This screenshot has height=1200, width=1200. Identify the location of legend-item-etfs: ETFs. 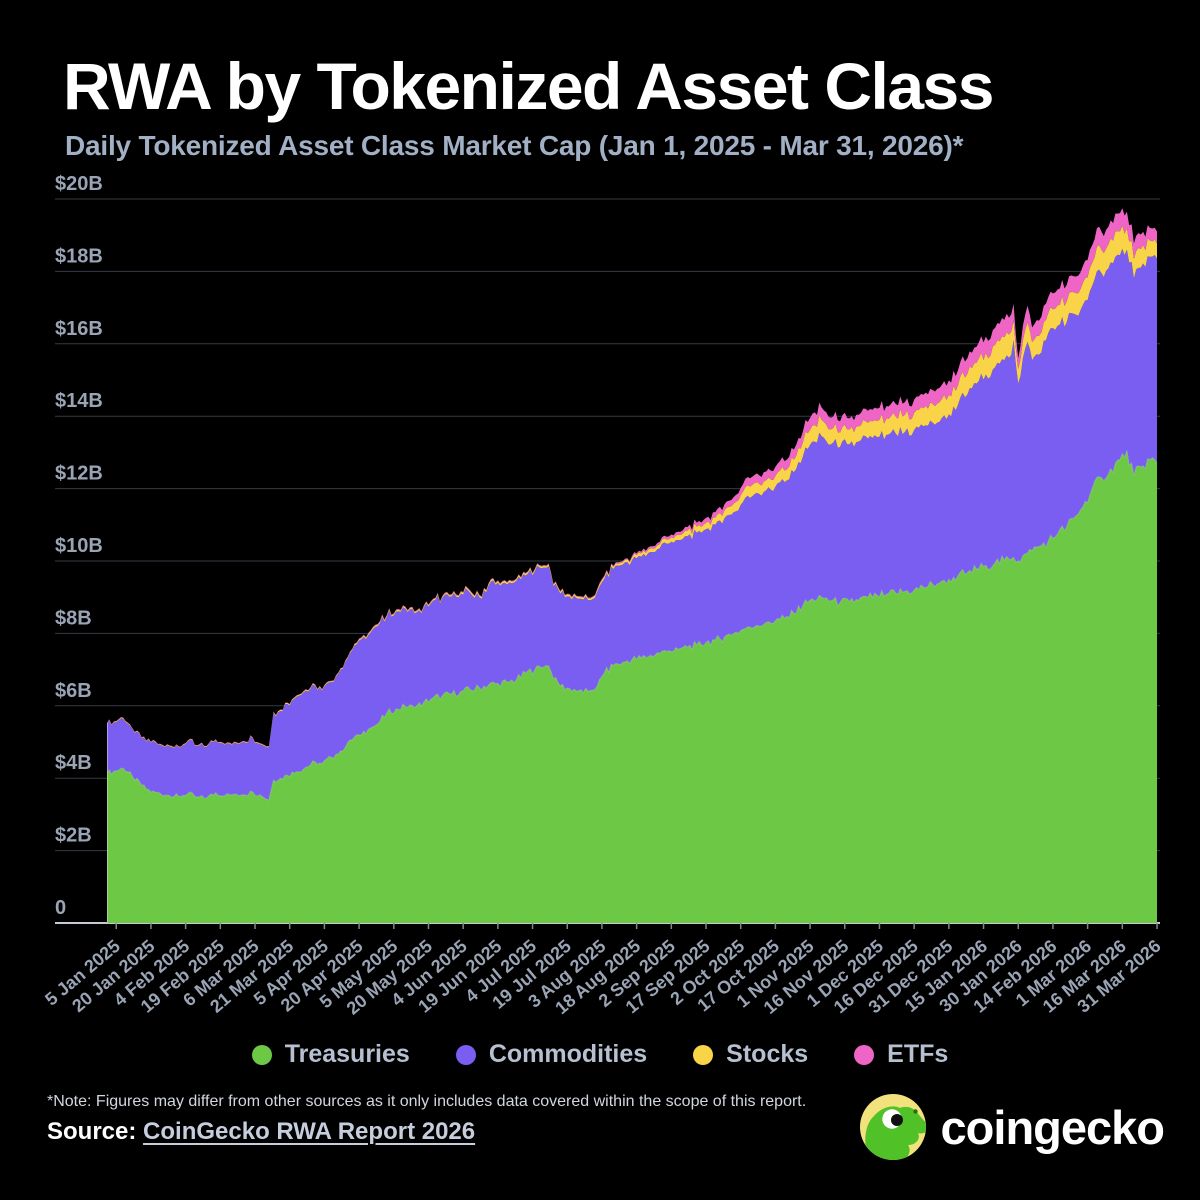
(901, 1054).